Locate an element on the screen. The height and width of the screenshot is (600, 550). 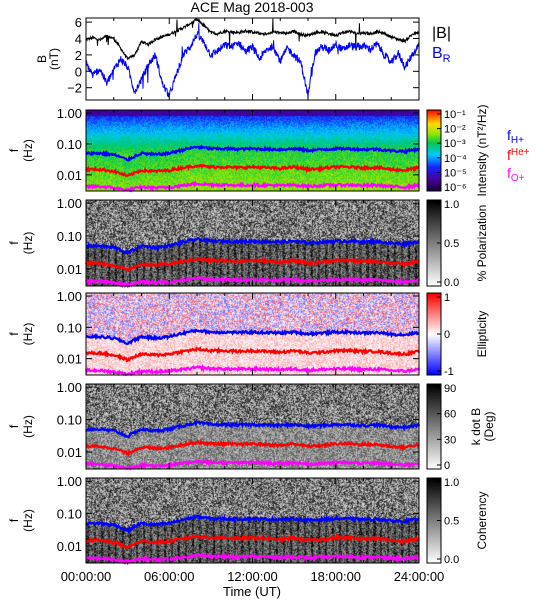
colorbar-tick-label: 90 is located at coordinates (450, 389).